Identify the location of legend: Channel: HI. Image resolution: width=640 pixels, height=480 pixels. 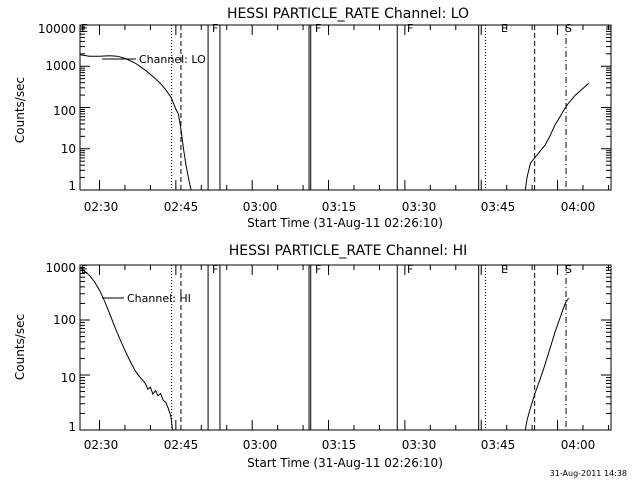
(146, 298).